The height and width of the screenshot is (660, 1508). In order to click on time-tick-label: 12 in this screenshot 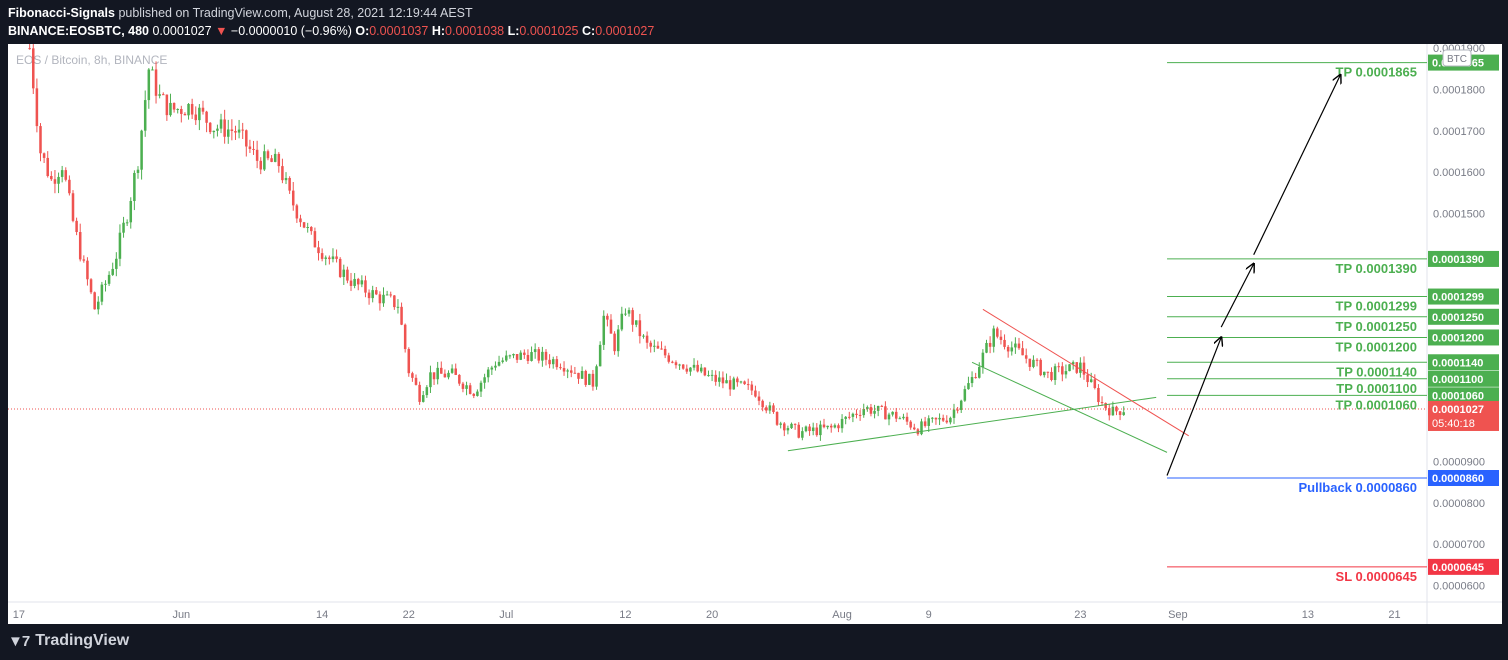, I will do `click(625, 615)`.